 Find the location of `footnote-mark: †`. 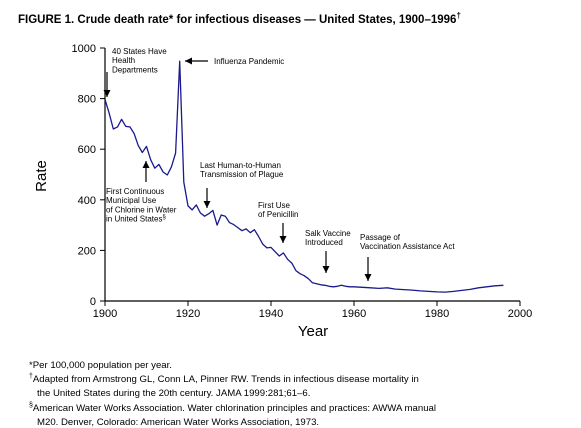

footnote-mark: † is located at coordinates (31, 377).